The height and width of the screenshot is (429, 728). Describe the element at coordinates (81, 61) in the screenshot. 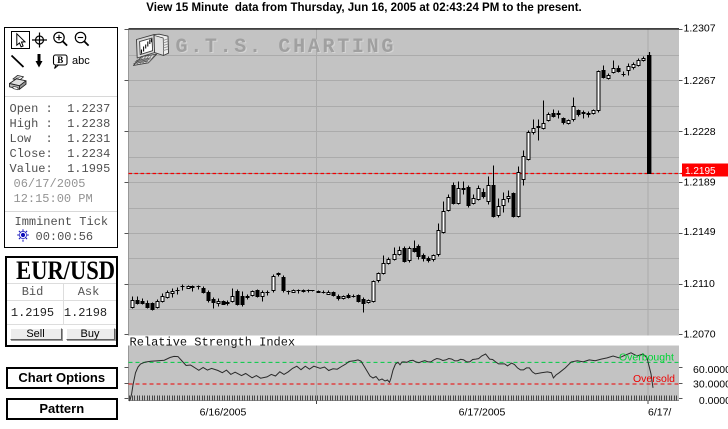

I see `svg-text: abc` at that location.